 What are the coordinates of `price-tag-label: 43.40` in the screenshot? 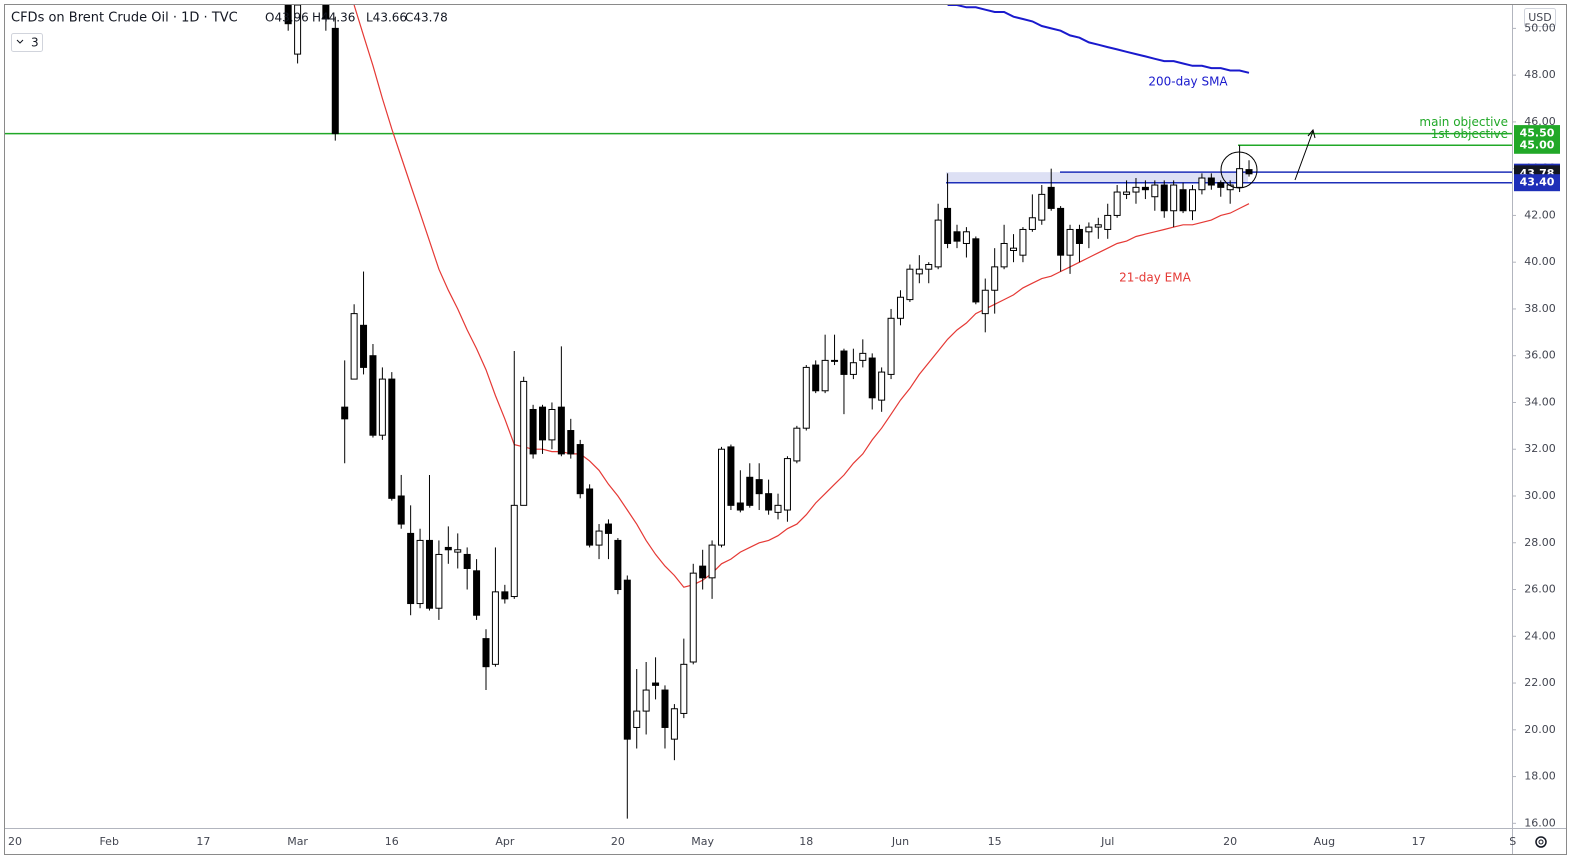 It's located at (1537, 182).